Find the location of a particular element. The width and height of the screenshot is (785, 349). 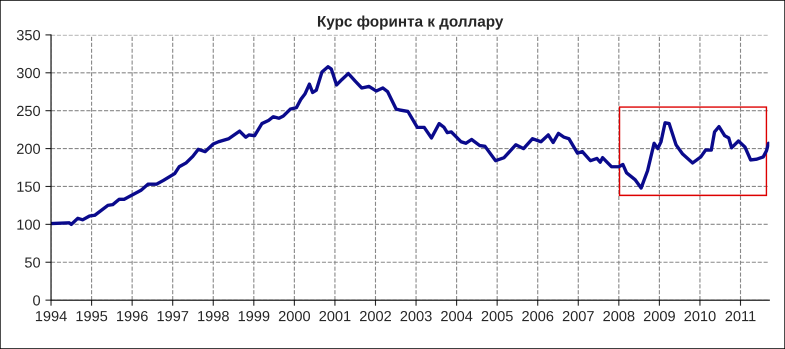

x-tick-label: 1996 is located at coordinates (132, 316).